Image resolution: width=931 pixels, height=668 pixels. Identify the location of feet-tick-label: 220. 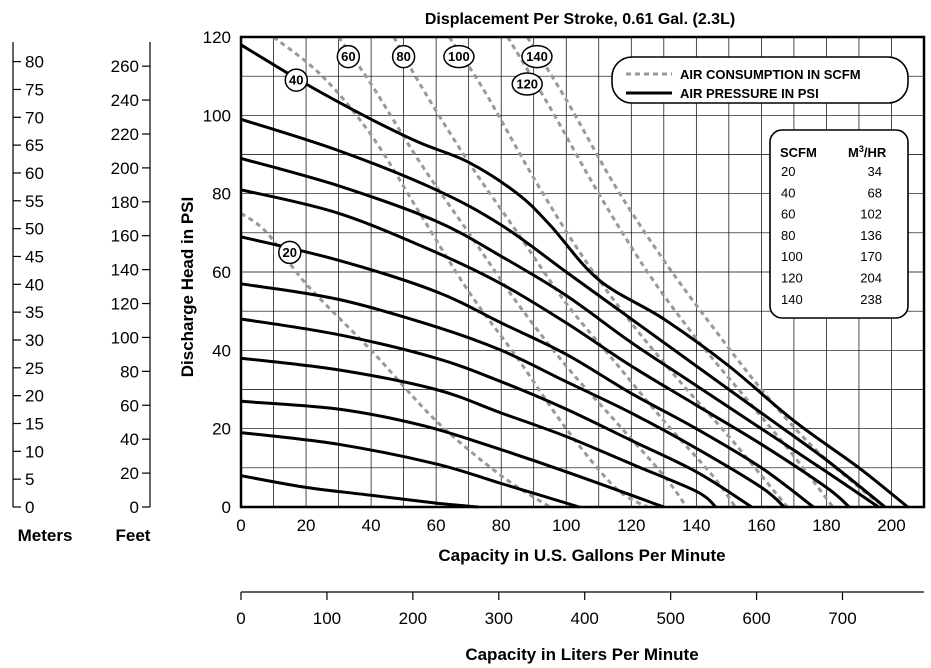
(125, 134).